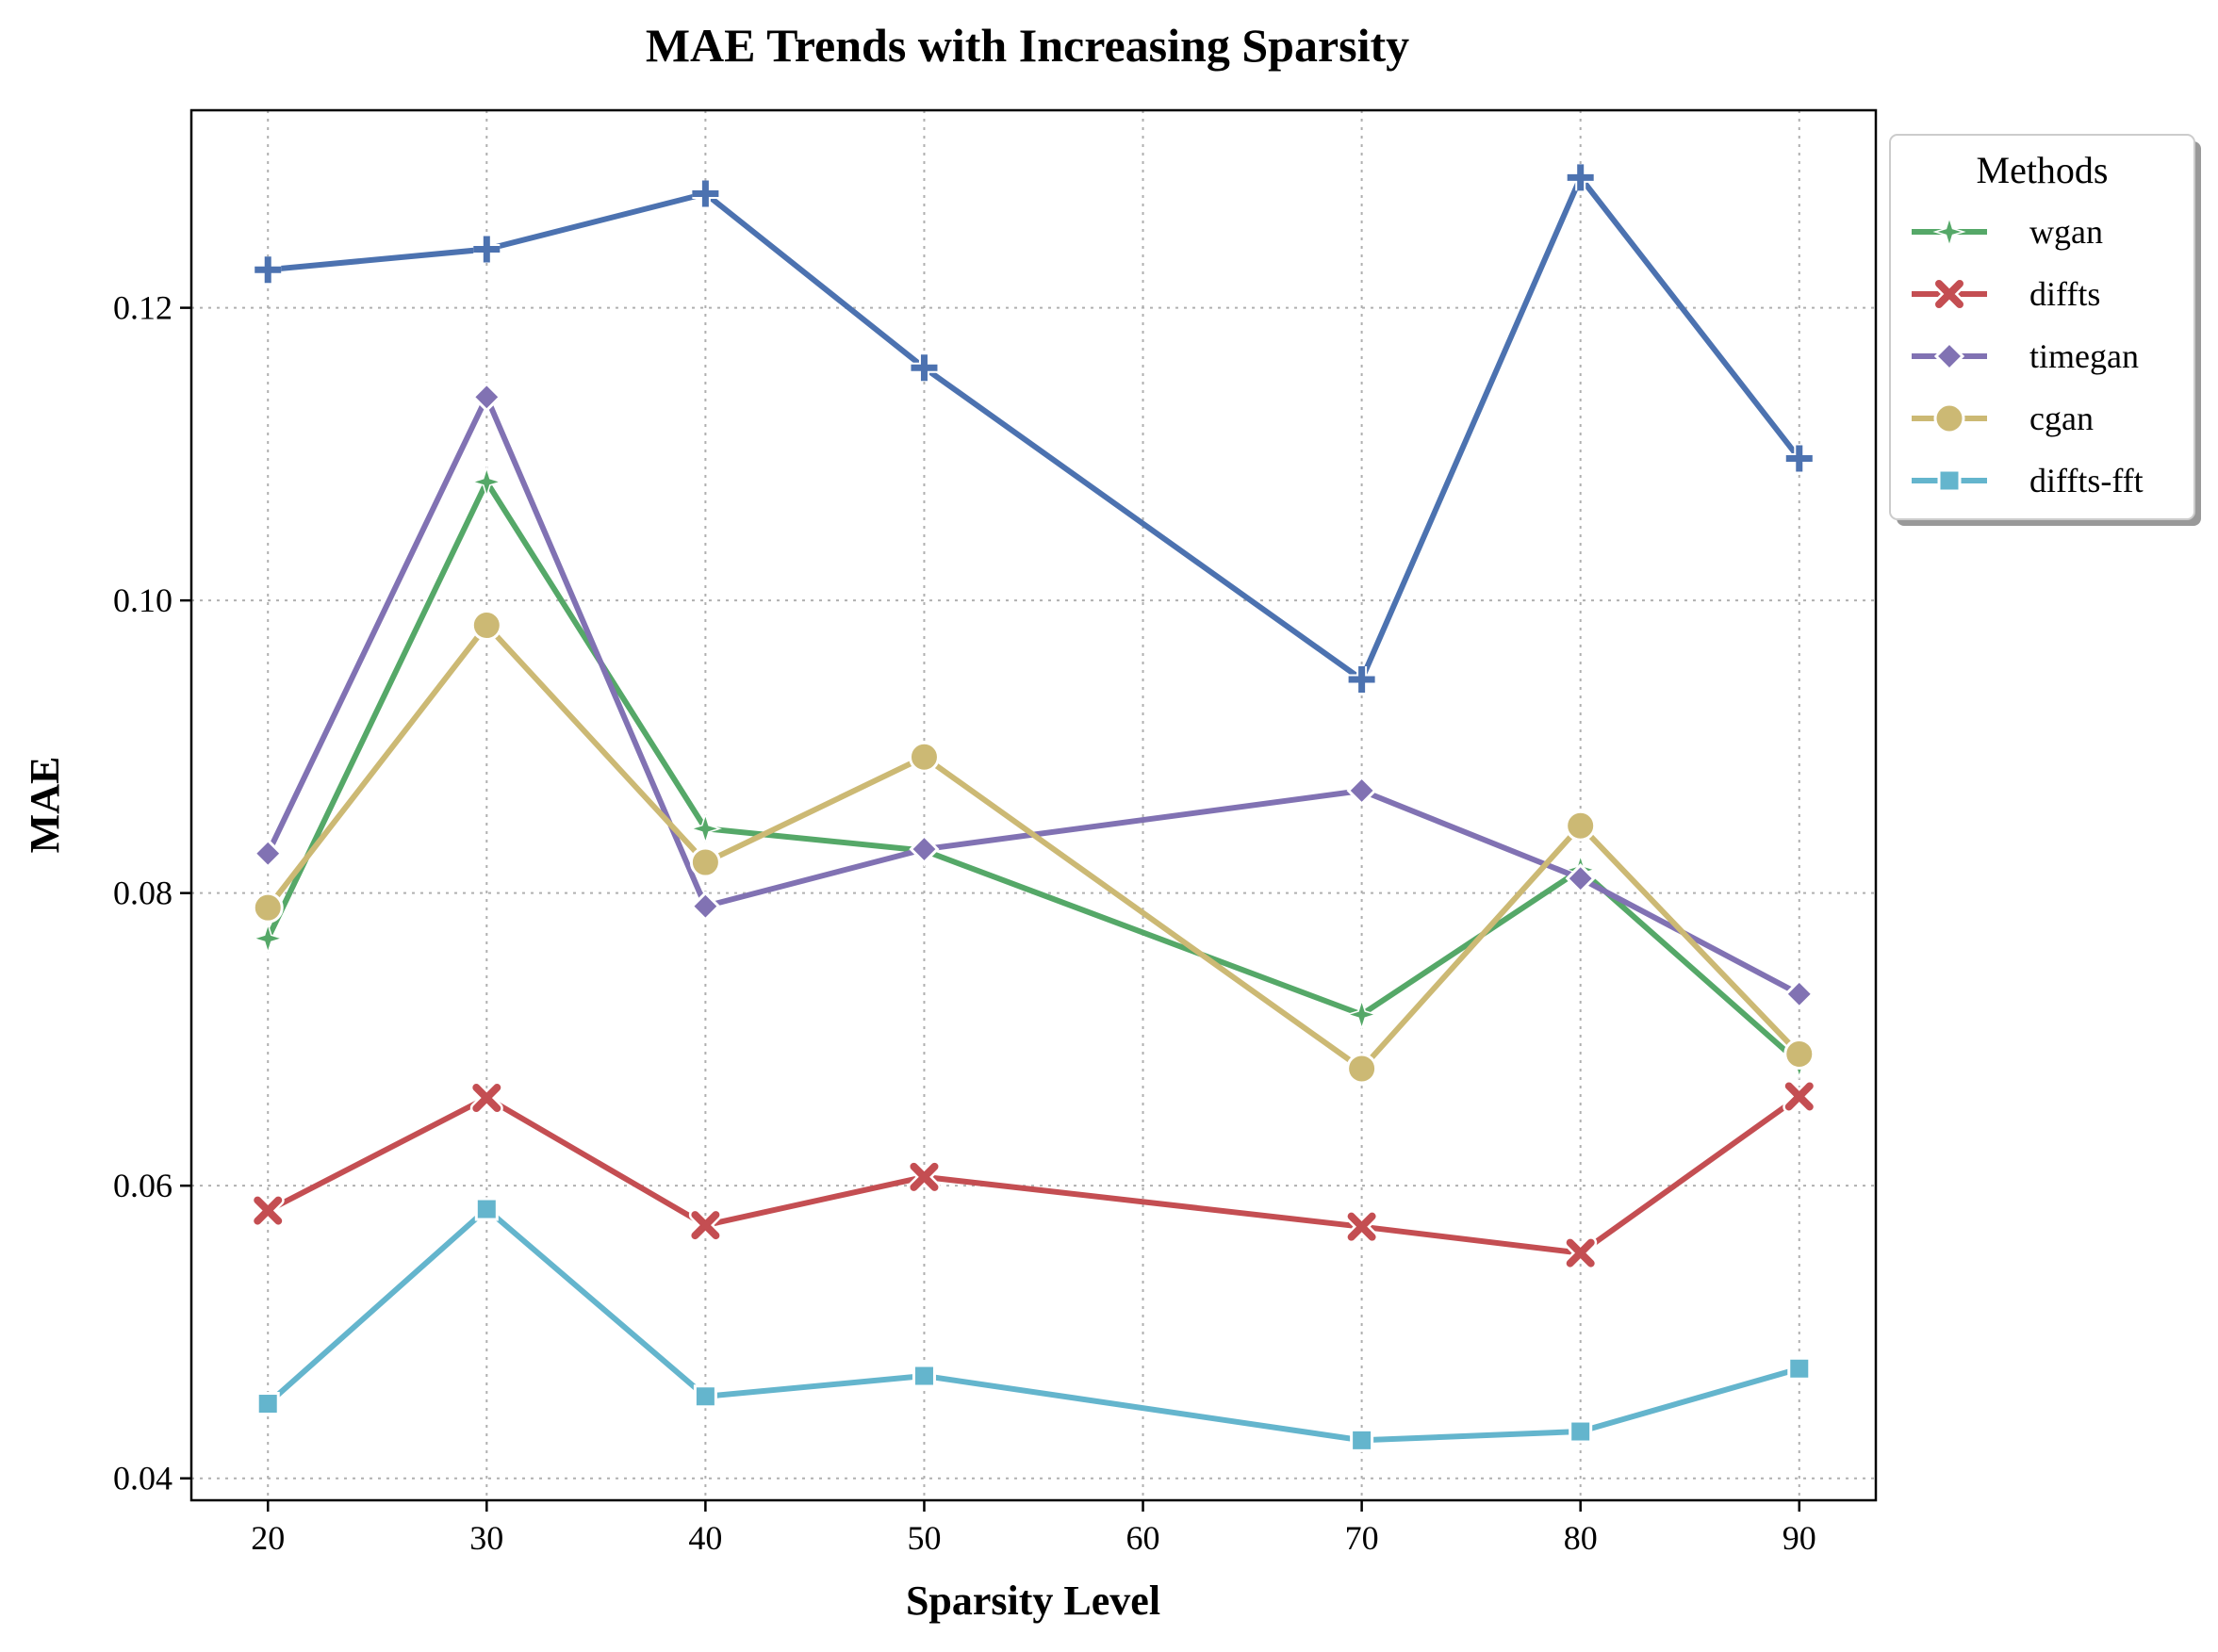 The image size is (2218, 1652). What do you see at coordinates (2061, 419) in the screenshot?
I see `legend-label-cgan: cgan` at bounding box center [2061, 419].